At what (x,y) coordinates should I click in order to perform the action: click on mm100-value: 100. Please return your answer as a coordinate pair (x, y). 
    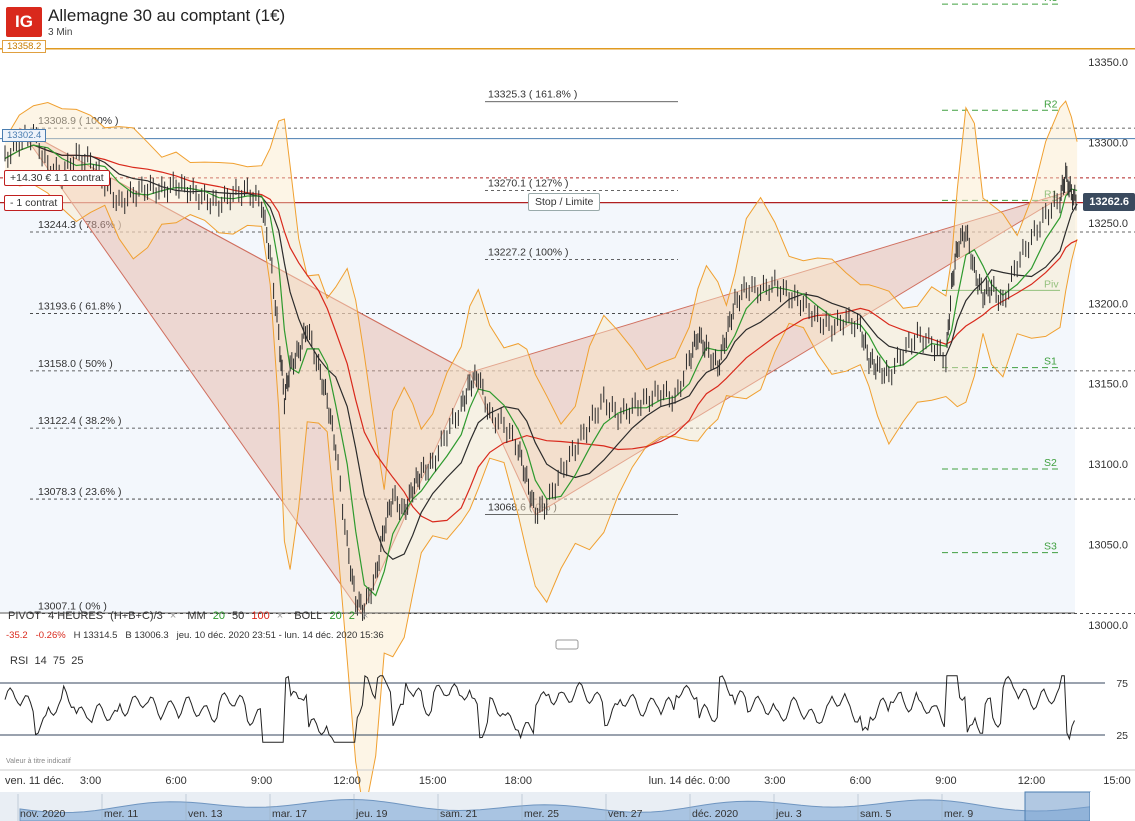
    Looking at the image, I should click on (260, 616).